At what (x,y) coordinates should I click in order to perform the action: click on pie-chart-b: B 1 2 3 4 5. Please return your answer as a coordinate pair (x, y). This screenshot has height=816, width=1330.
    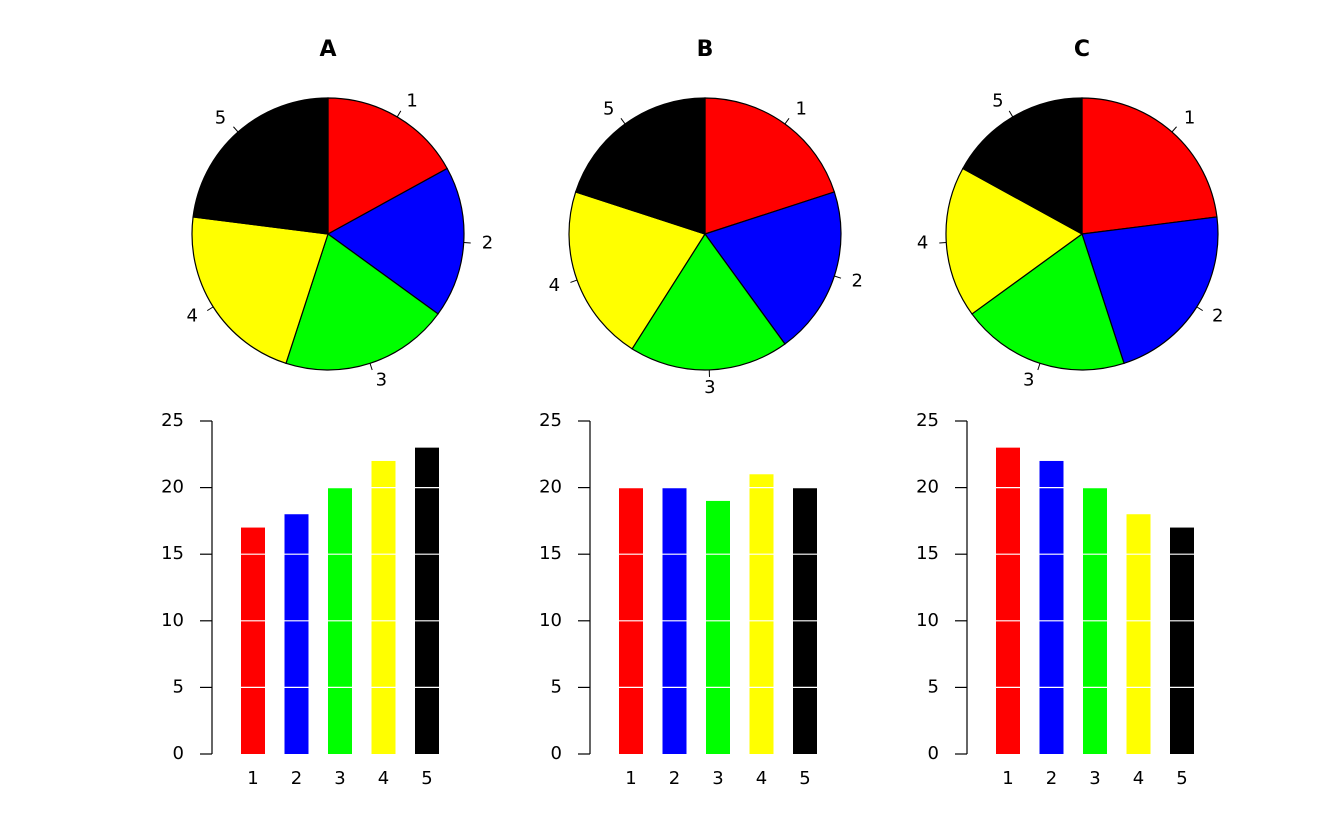
    Looking at the image, I should click on (706, 217).